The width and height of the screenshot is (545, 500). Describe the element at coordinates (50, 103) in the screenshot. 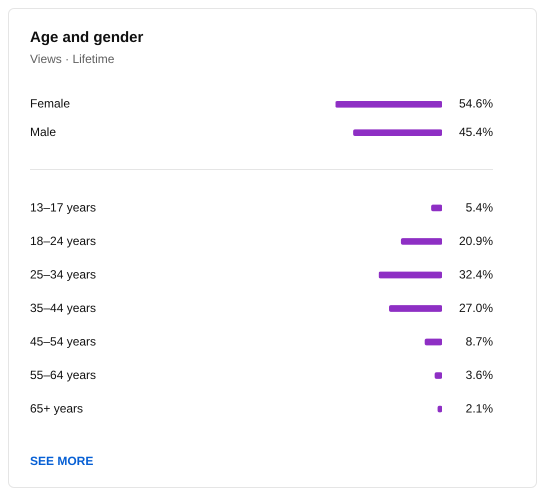

I see `y-tick-label: Female` at that location.